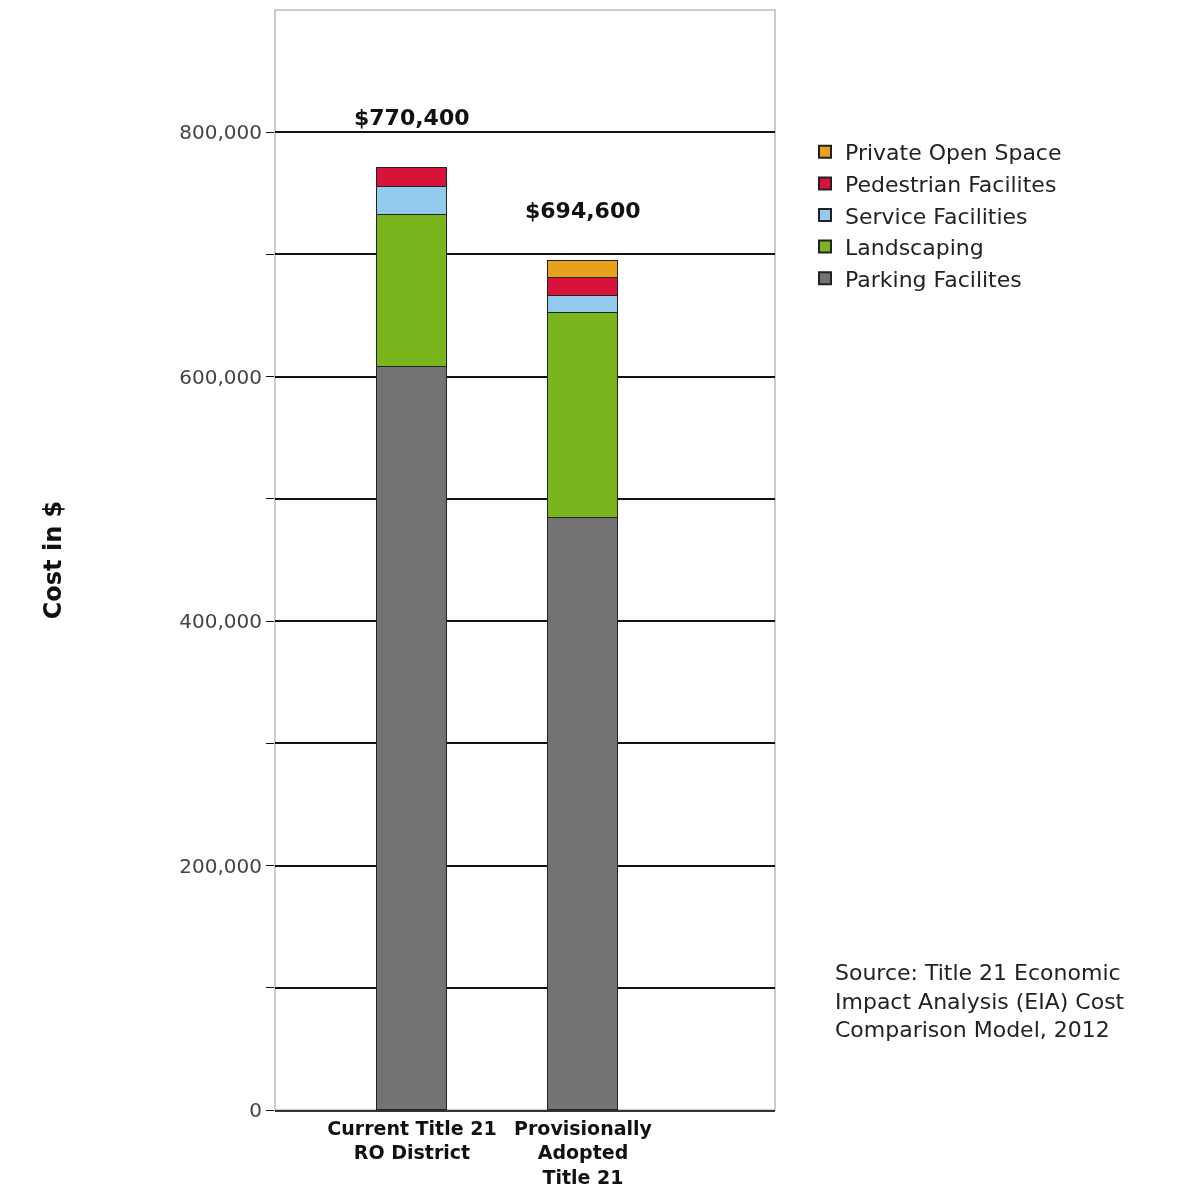 Image resolution: width=1196 pixels, height=1200 pixels. I want to click on legend-label: Landscaping, so click(914, 248).